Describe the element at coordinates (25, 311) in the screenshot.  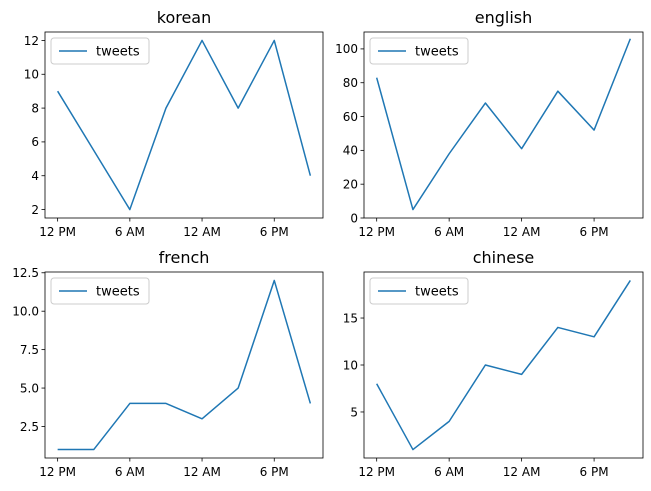
I see `y-tick-label: 10.0` at that location.